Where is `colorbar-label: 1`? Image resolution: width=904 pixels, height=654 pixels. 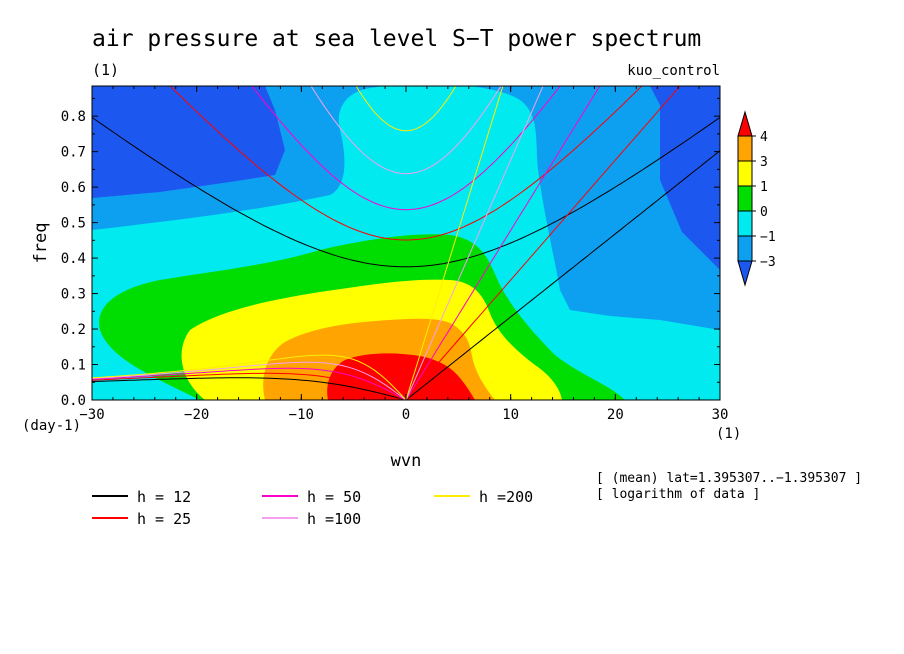
colorbar-label: 1 is located at coordinates (764, 187).